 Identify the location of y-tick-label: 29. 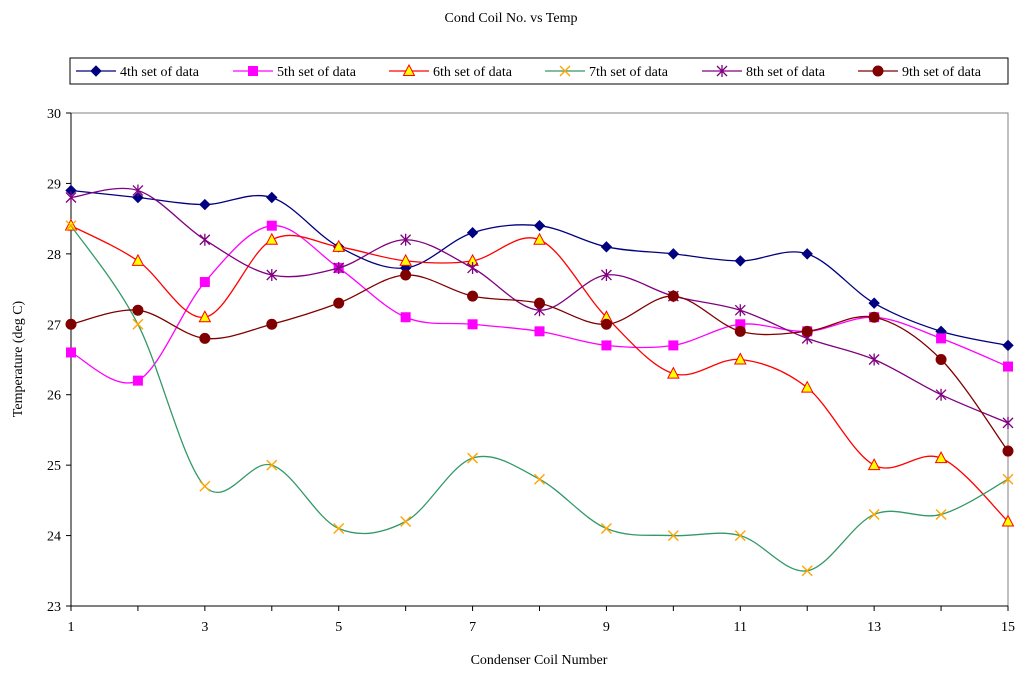
(54, 184).